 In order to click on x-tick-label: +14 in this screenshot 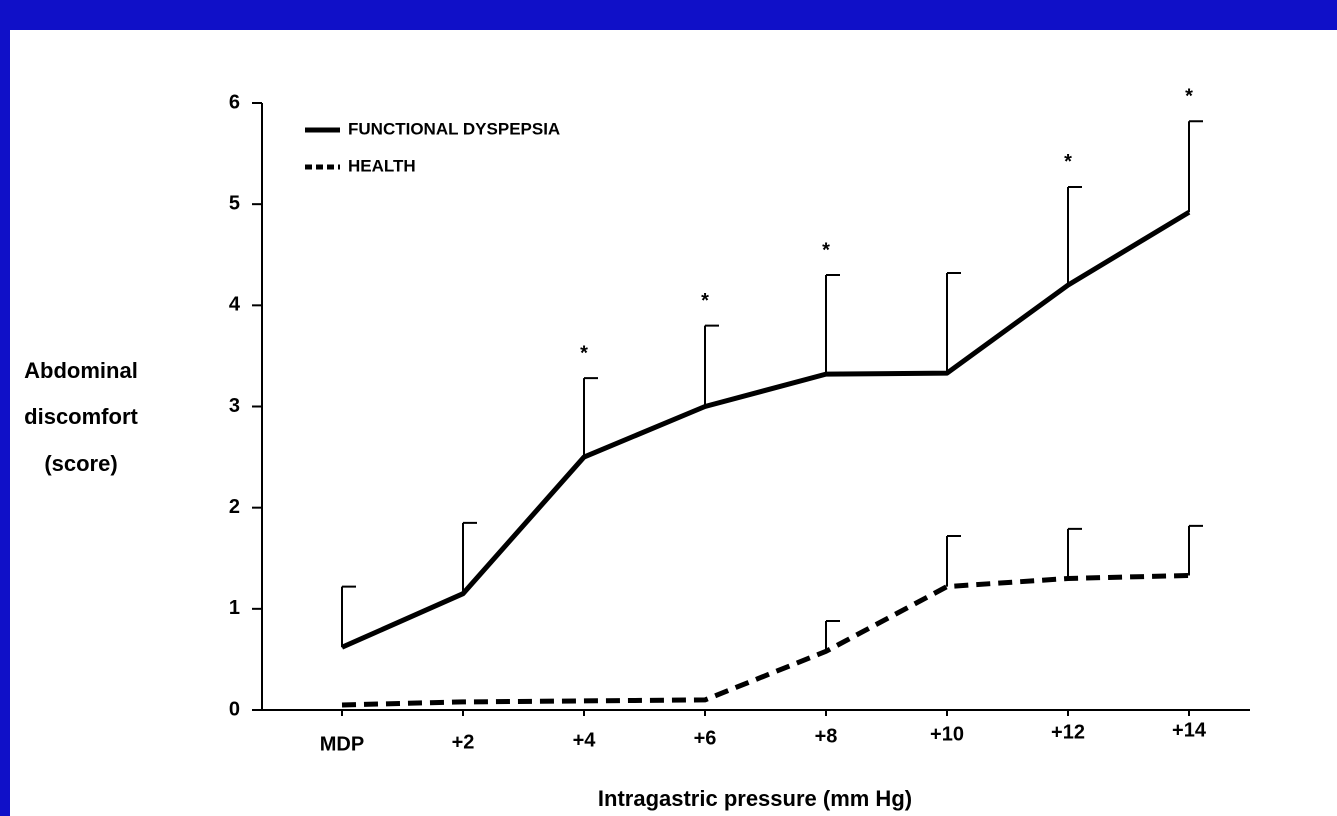, I will do `click(1189, 730)`.